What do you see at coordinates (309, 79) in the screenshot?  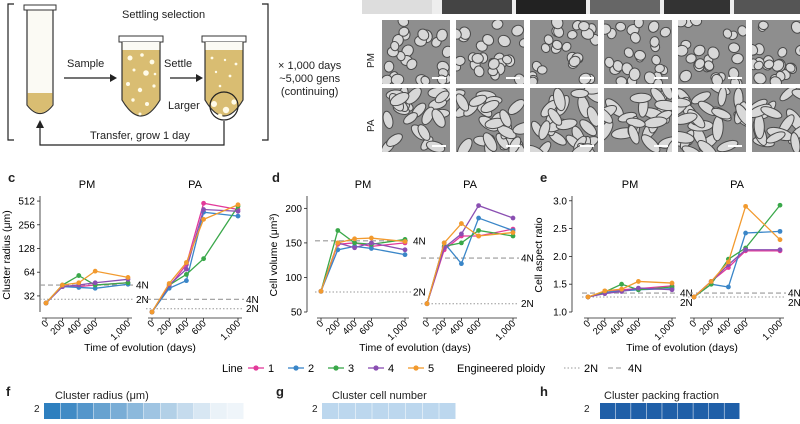 I see `duration-line: ~5,000 gens` at bounding box center [309, 79].